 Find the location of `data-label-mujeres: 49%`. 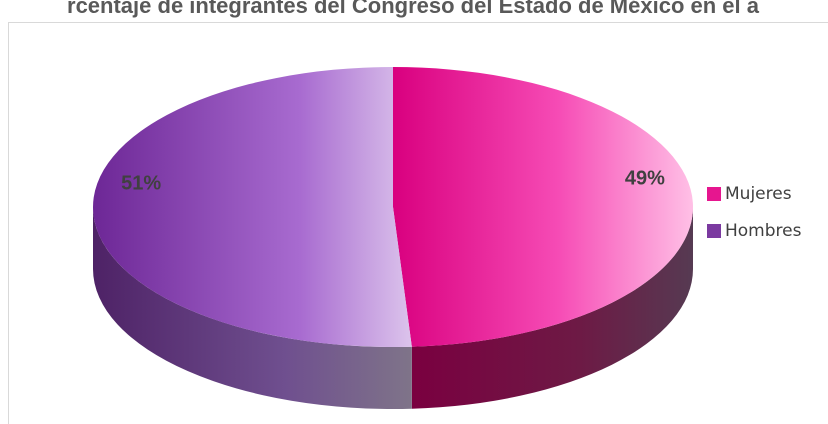

data-label-mujeres: 49% is located at coordinates (645, 179).